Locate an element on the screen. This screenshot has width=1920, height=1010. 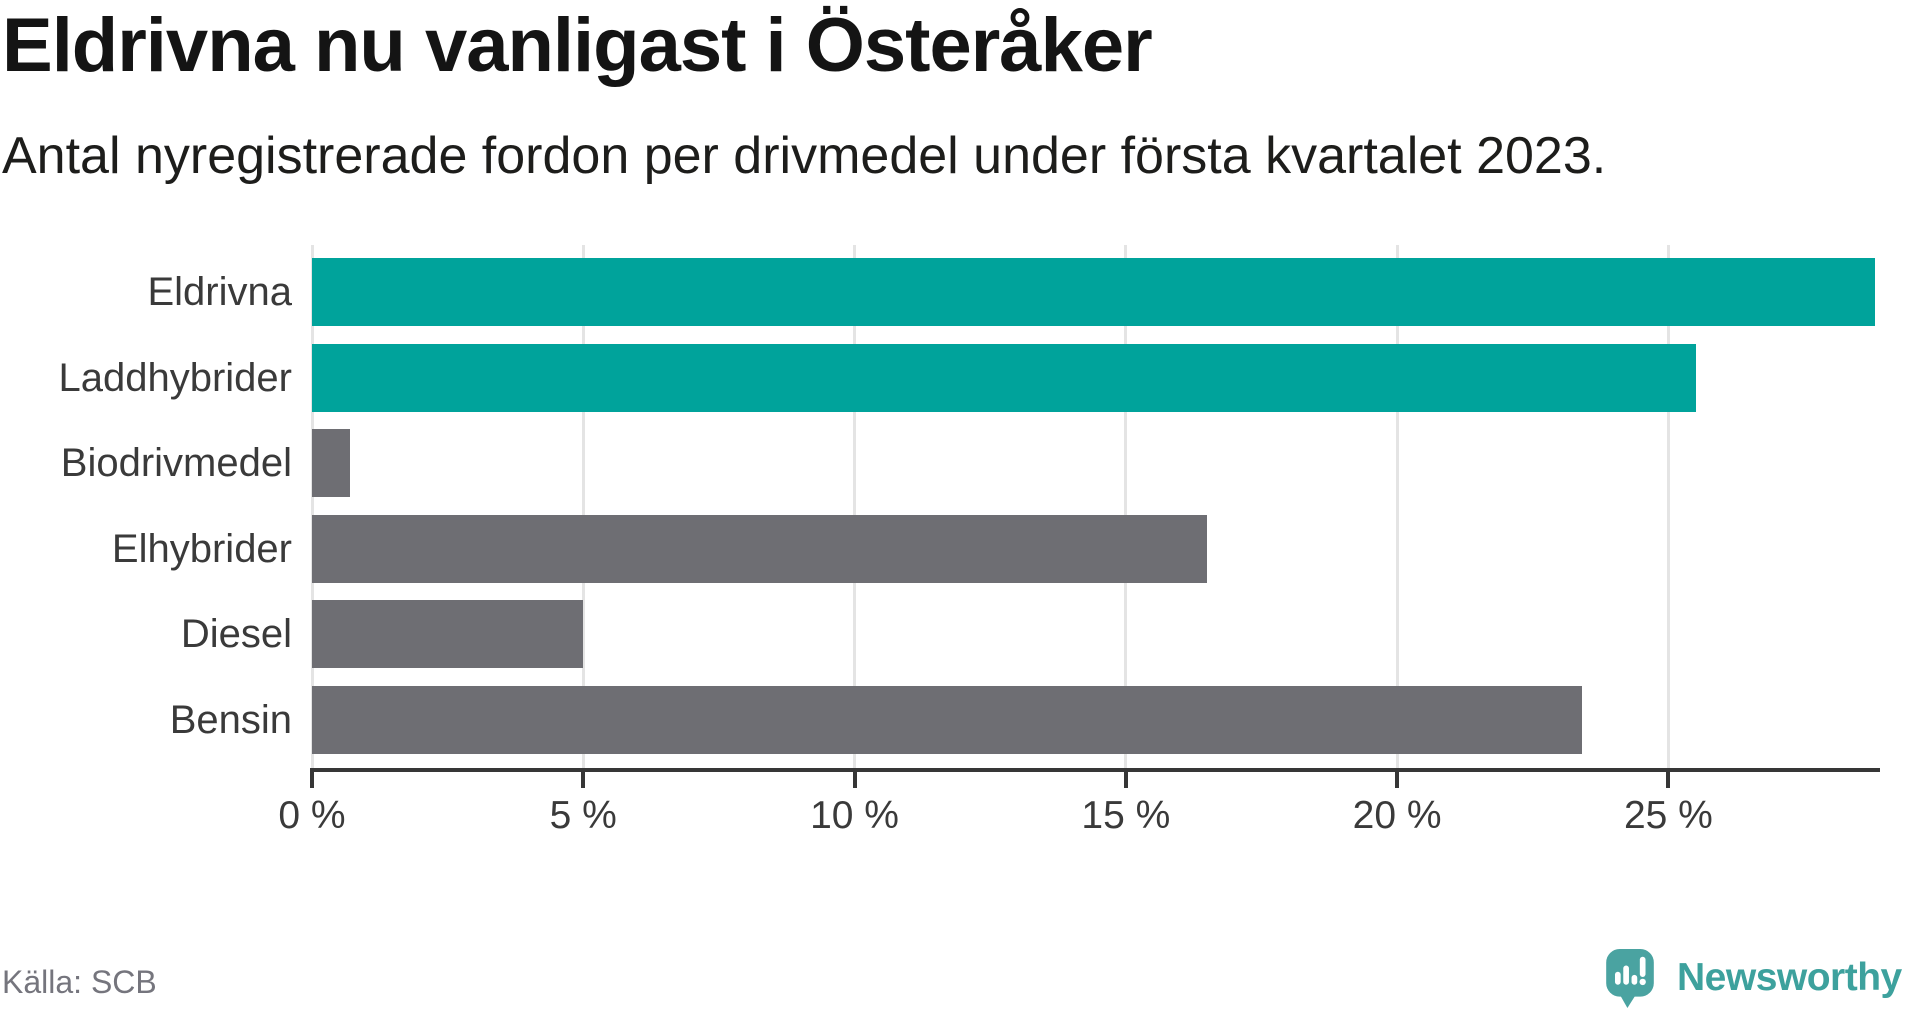
newsworthy-logo-icon is located at coordinates (1630, 978).